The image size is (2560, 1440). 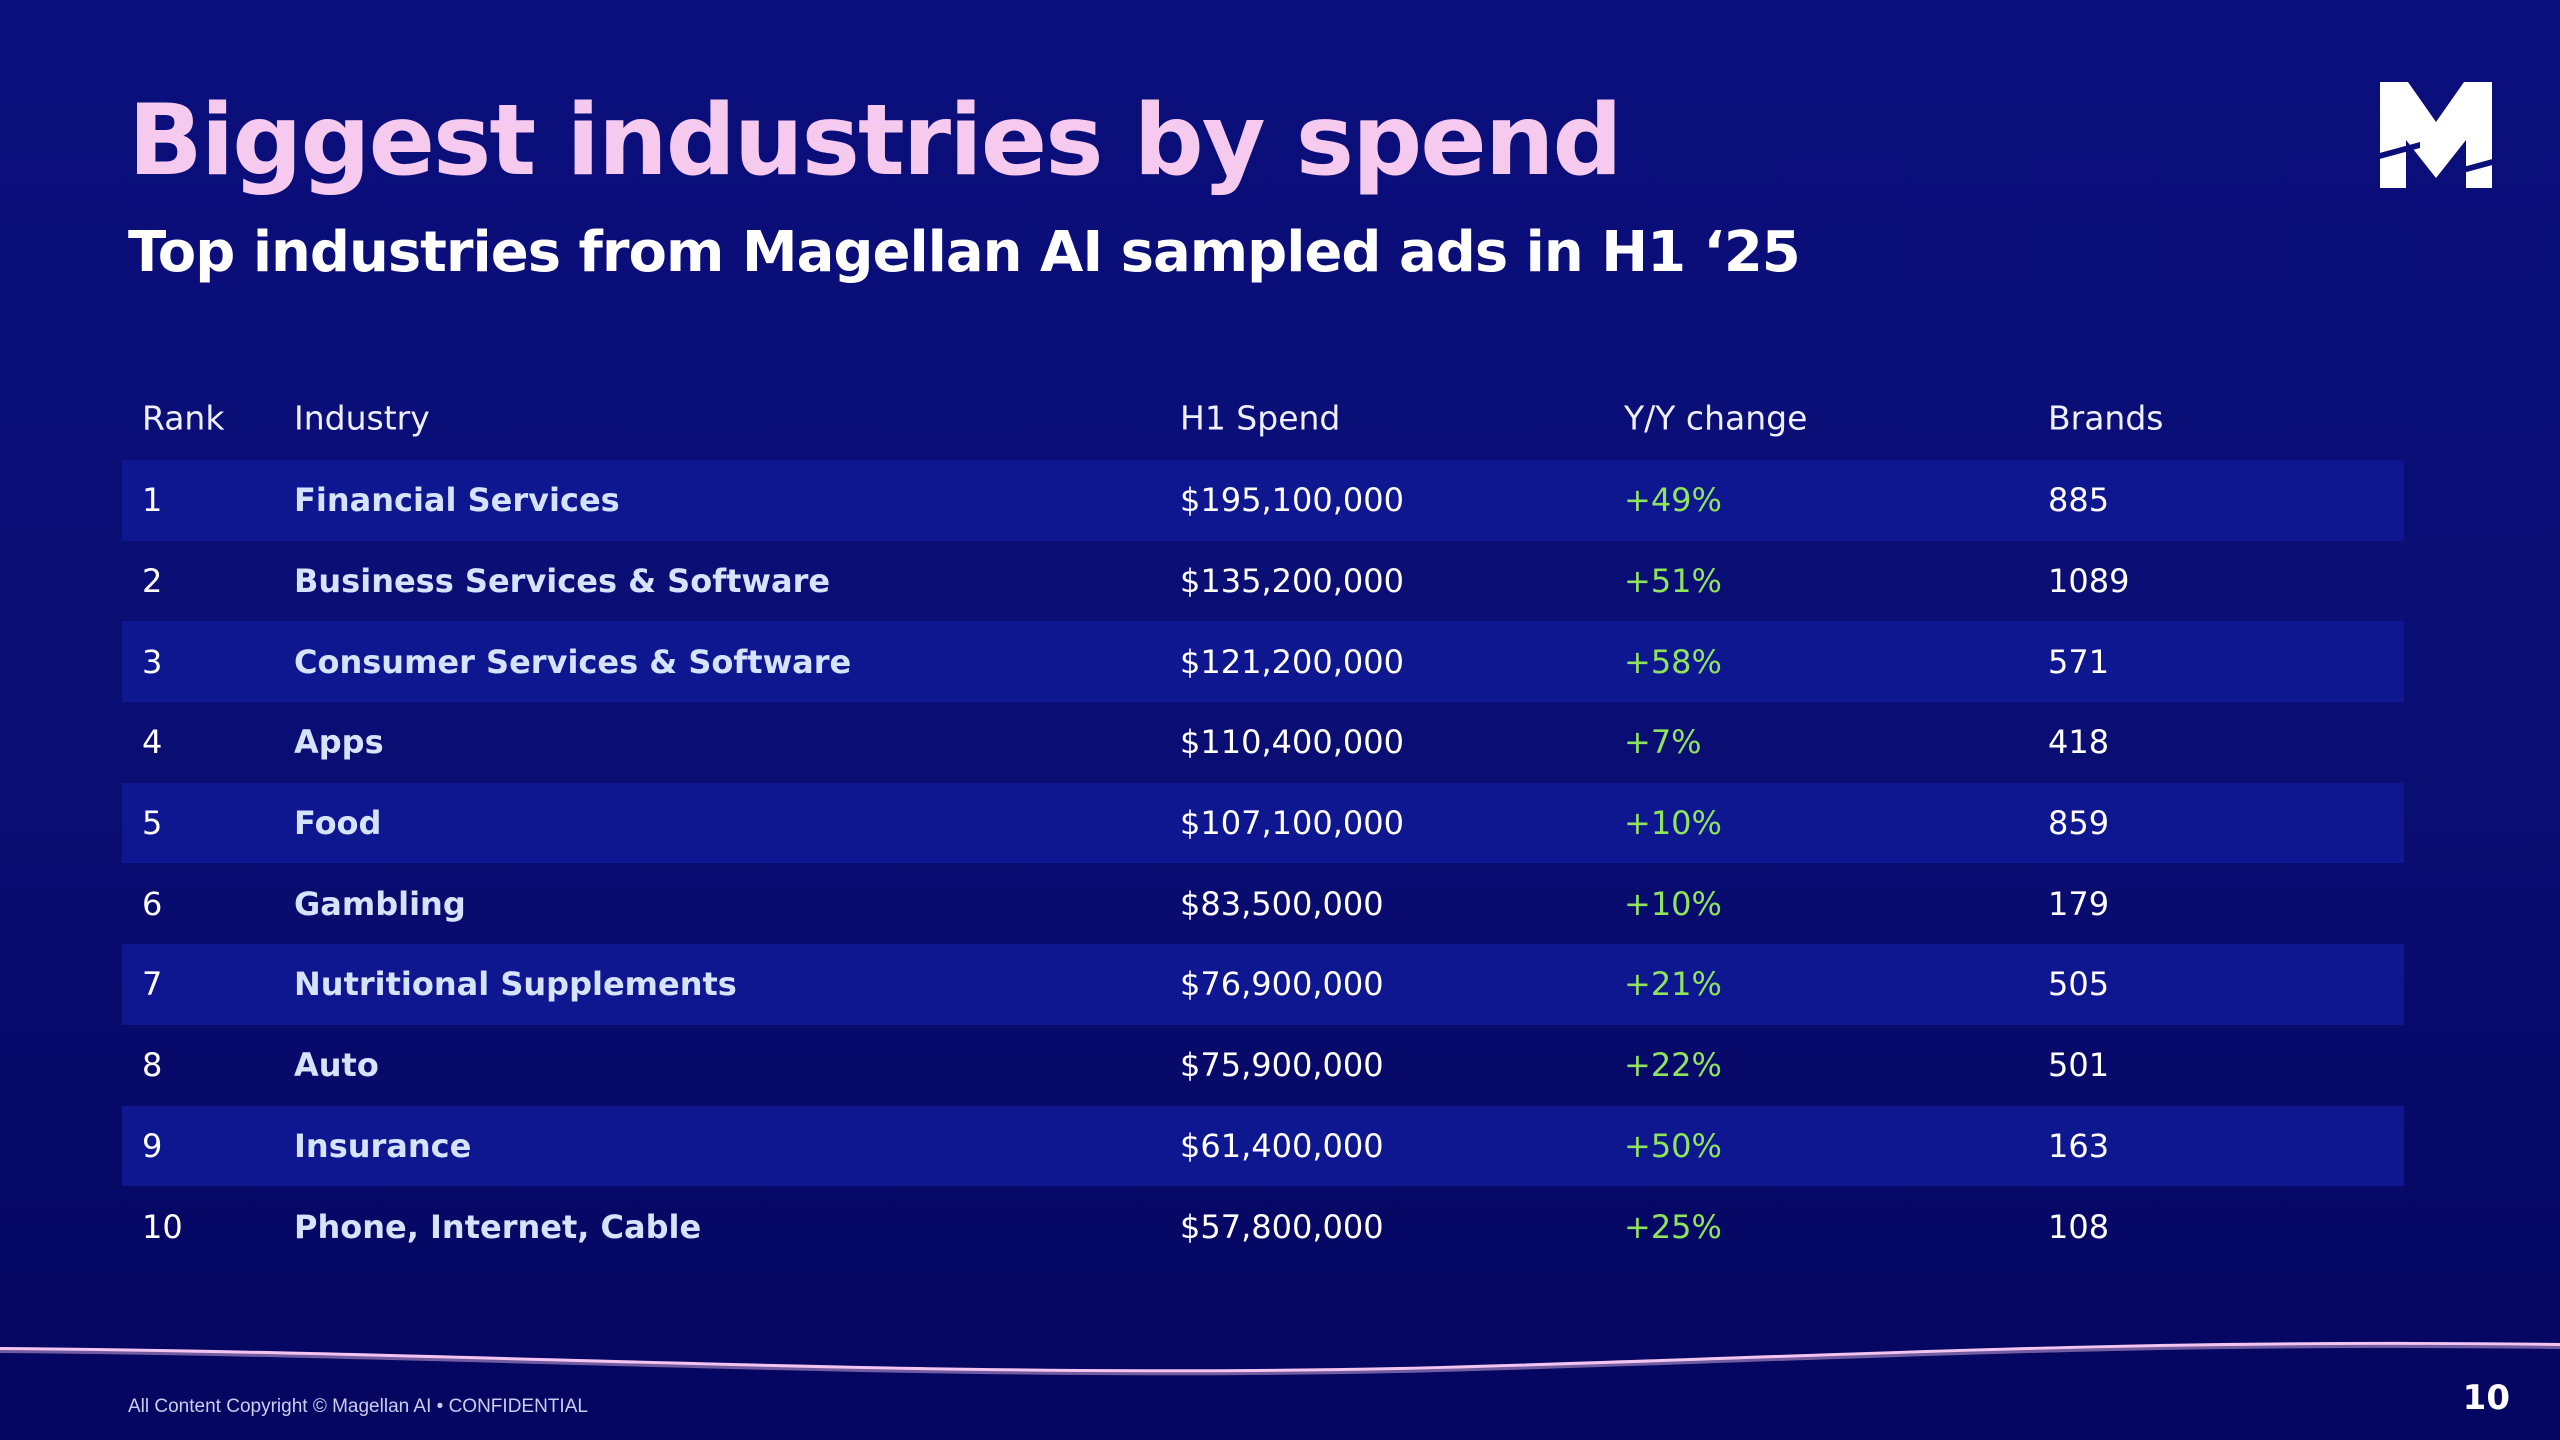 I want to click on cell-spend: $57,800,000, so click(x=1282, y=1226).